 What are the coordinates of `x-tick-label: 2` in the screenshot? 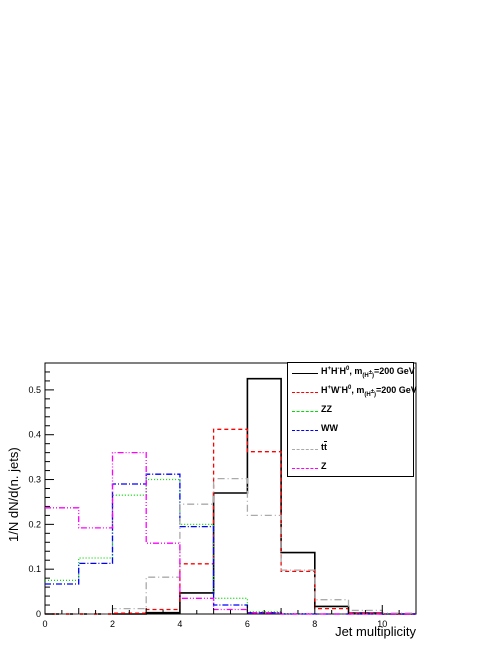 It's located at (112, 624).